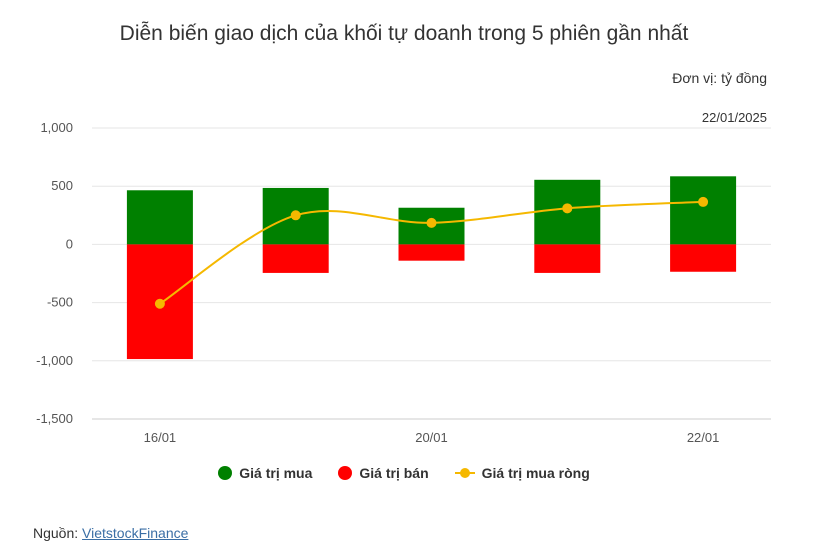 The image size is (837, 552). What do you see at coordinates (62, 185) in the screenshot?
I see `y-tick-label: 500` at bounding box center [62, 185].